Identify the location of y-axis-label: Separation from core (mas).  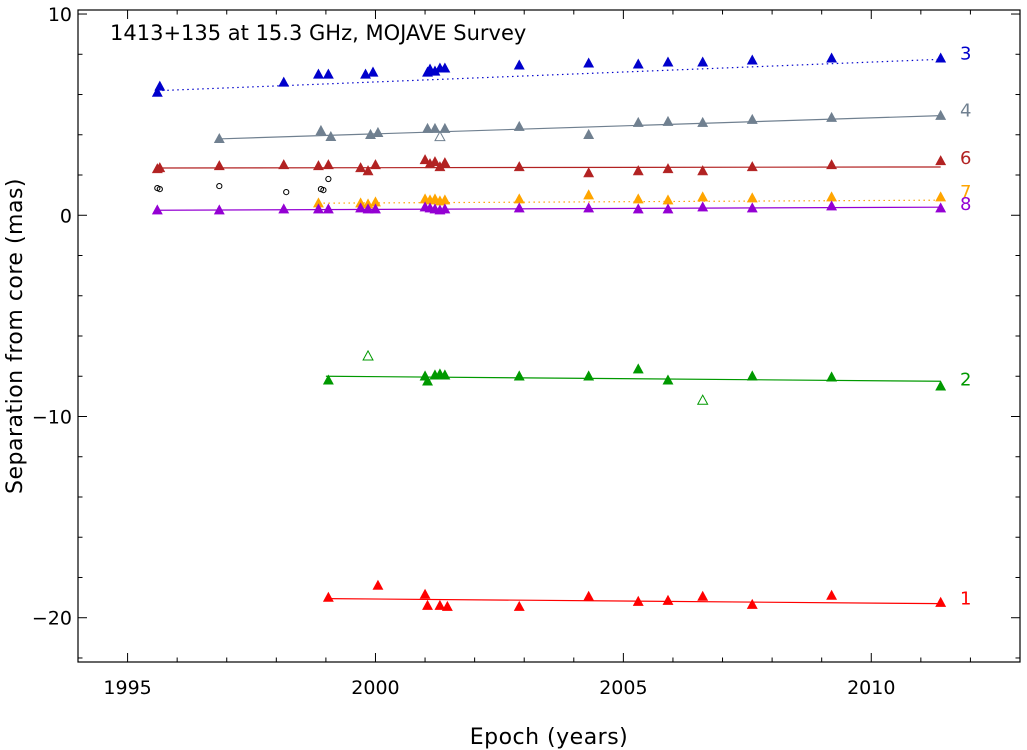
(15, 336).